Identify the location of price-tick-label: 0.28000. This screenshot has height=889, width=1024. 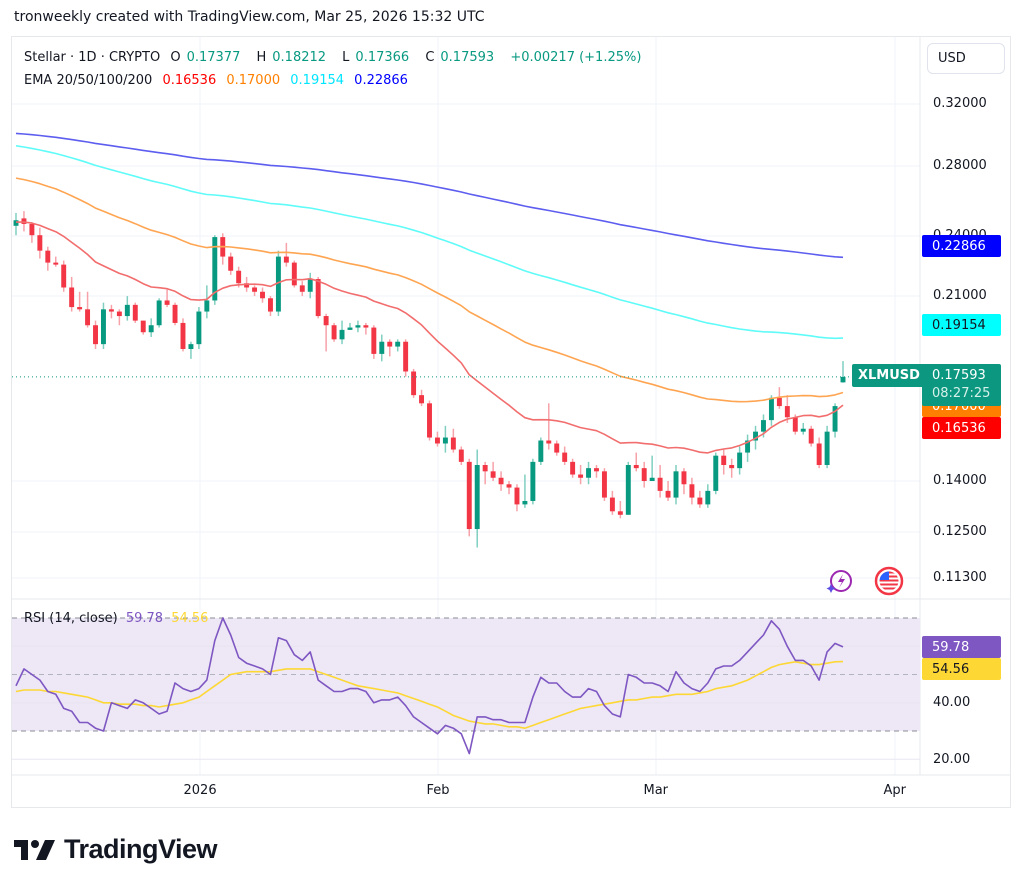
(960, 165).